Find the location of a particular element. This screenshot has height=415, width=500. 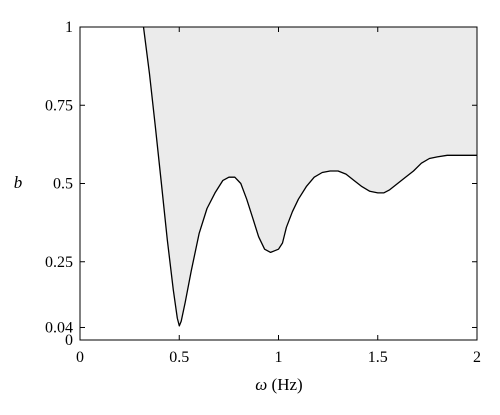

x-tick-label: 1.5 is located at coordinates (378, 357).